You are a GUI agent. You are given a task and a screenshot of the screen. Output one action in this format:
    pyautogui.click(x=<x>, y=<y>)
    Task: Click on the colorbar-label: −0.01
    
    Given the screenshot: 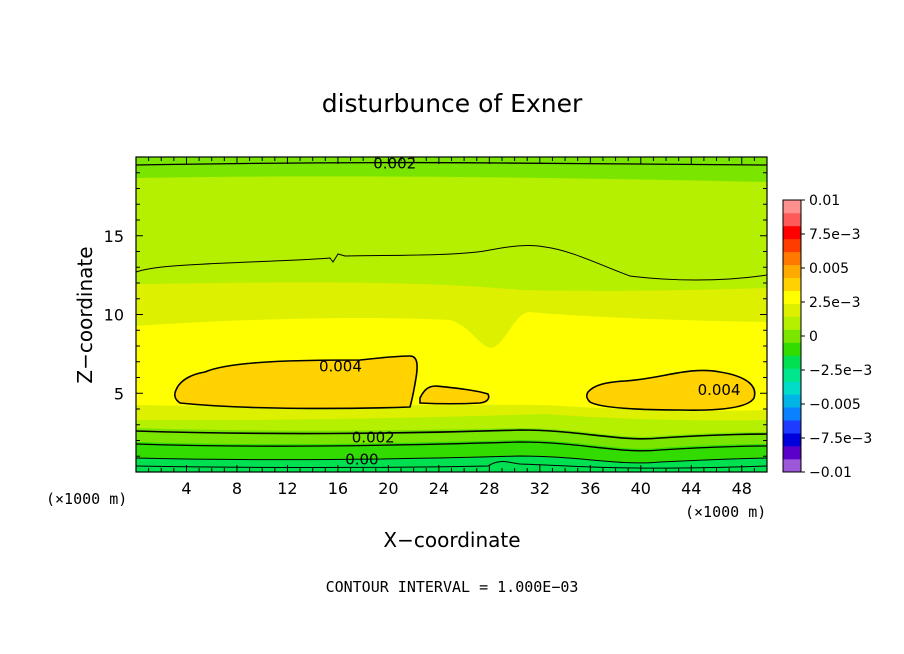 What is the action you would take?
    pyautogui.click(x=830, y=473)
    